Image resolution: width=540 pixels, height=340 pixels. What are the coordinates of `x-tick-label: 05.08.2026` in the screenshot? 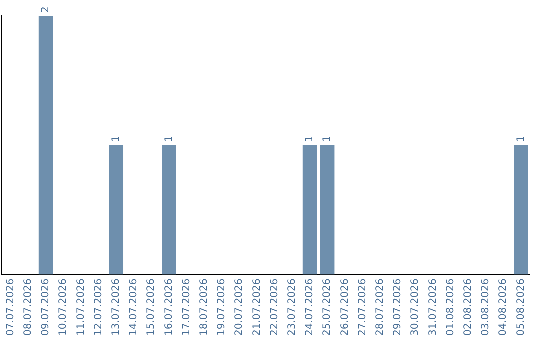 It's located at (521, 307).